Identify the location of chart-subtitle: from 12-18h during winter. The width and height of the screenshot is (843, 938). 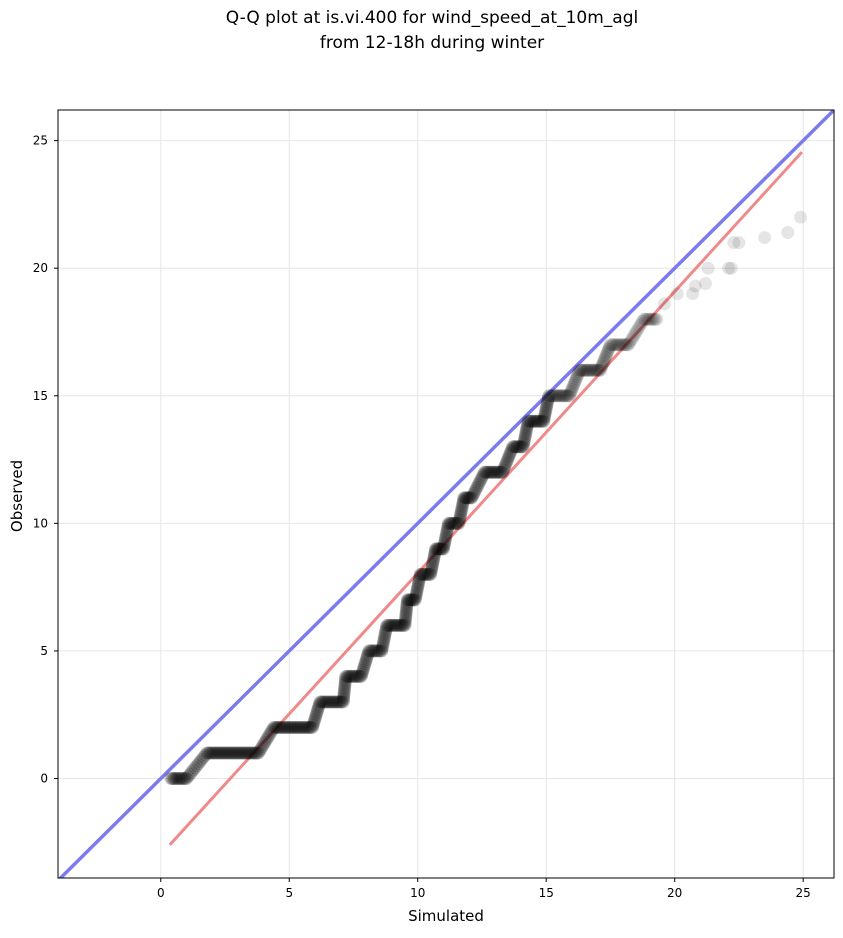
(432, 43).